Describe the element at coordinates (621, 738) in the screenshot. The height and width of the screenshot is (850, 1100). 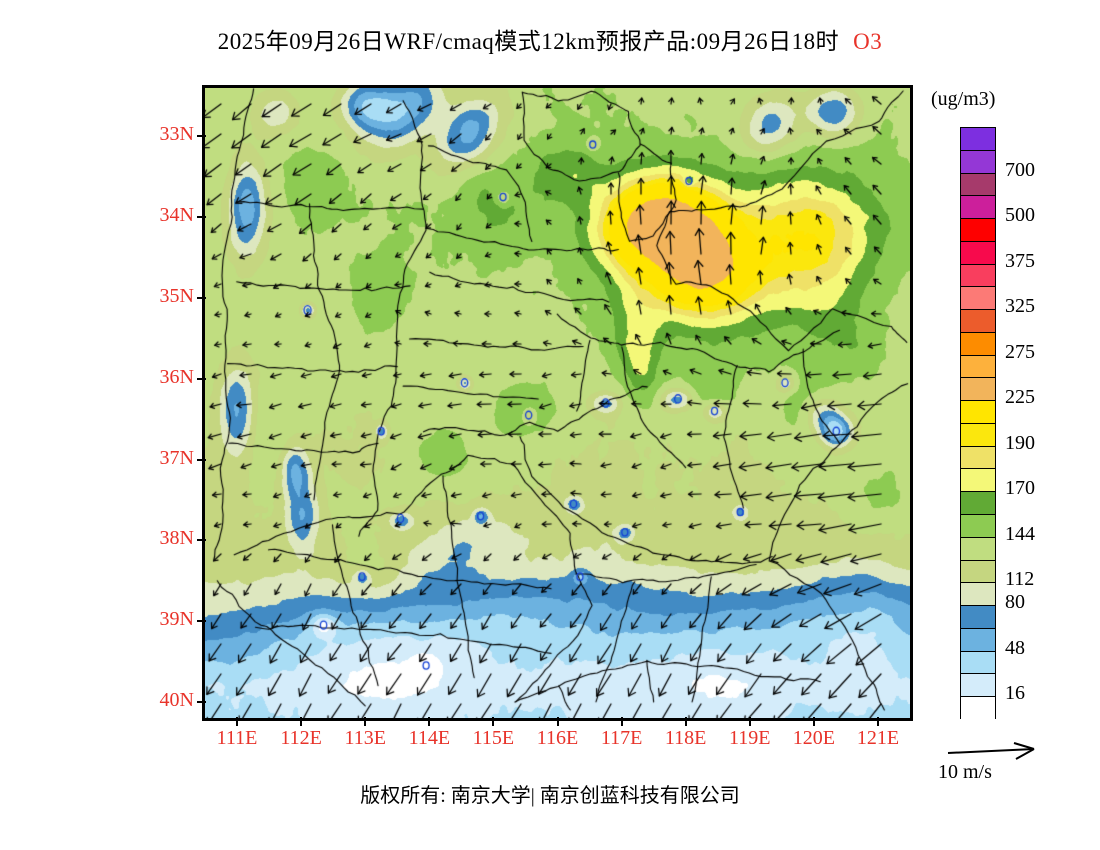
I see `x-axis-tick-117E: 117E` at that location.